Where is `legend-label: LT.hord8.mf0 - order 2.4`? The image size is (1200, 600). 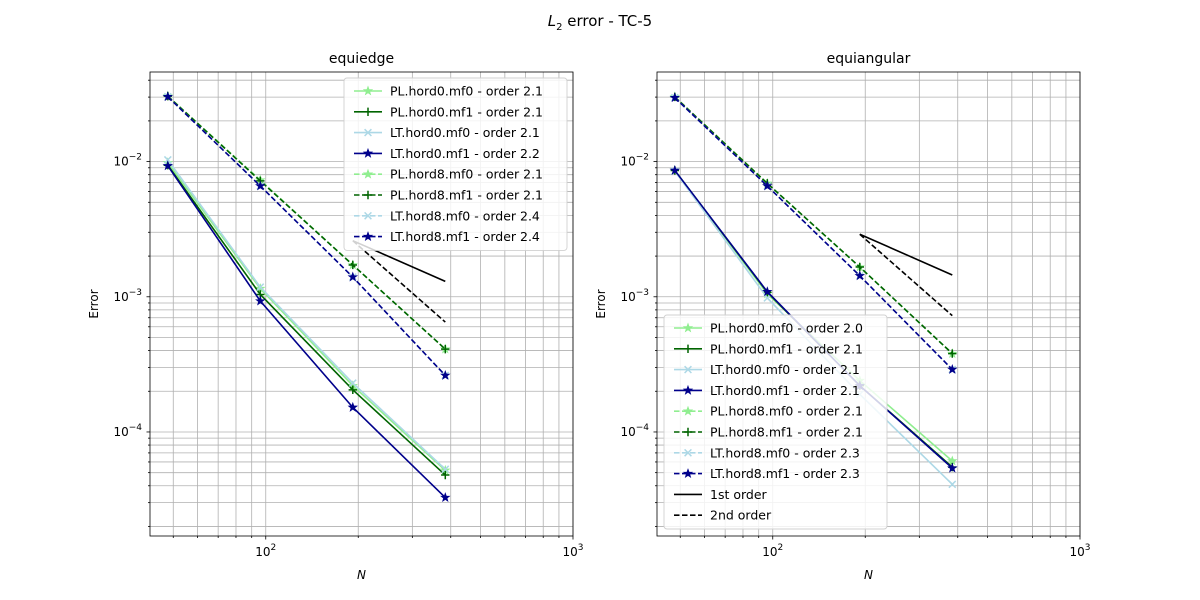 legend-label: LT.hord8.mf0 - order 2.4 is located at coordinates (465, 215).